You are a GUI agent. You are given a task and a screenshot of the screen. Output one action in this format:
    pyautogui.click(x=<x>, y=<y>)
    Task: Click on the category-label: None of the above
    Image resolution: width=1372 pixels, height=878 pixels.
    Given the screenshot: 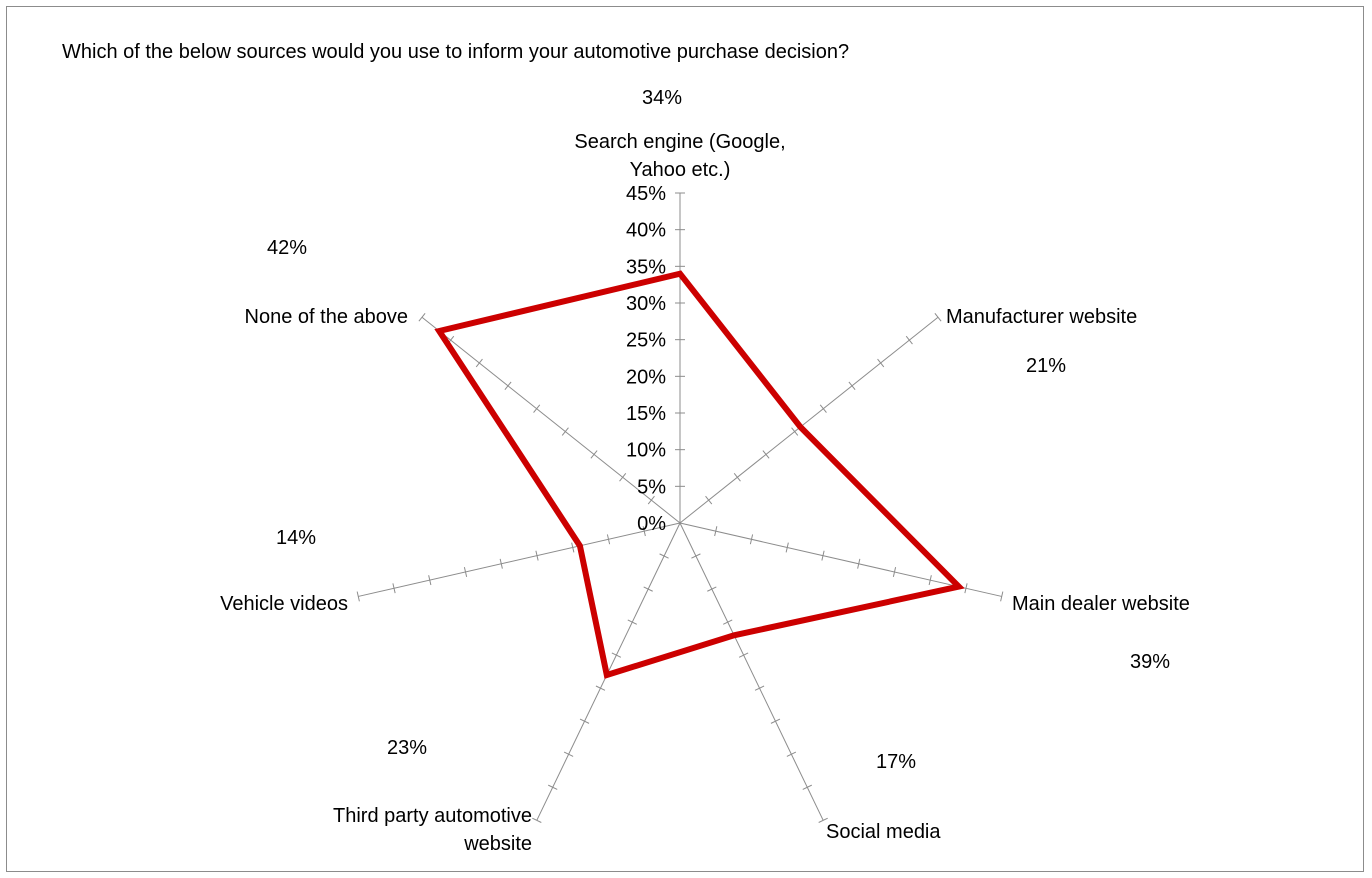 What is the action you would take?
    pyautogui.click(x=326, y=317)
    